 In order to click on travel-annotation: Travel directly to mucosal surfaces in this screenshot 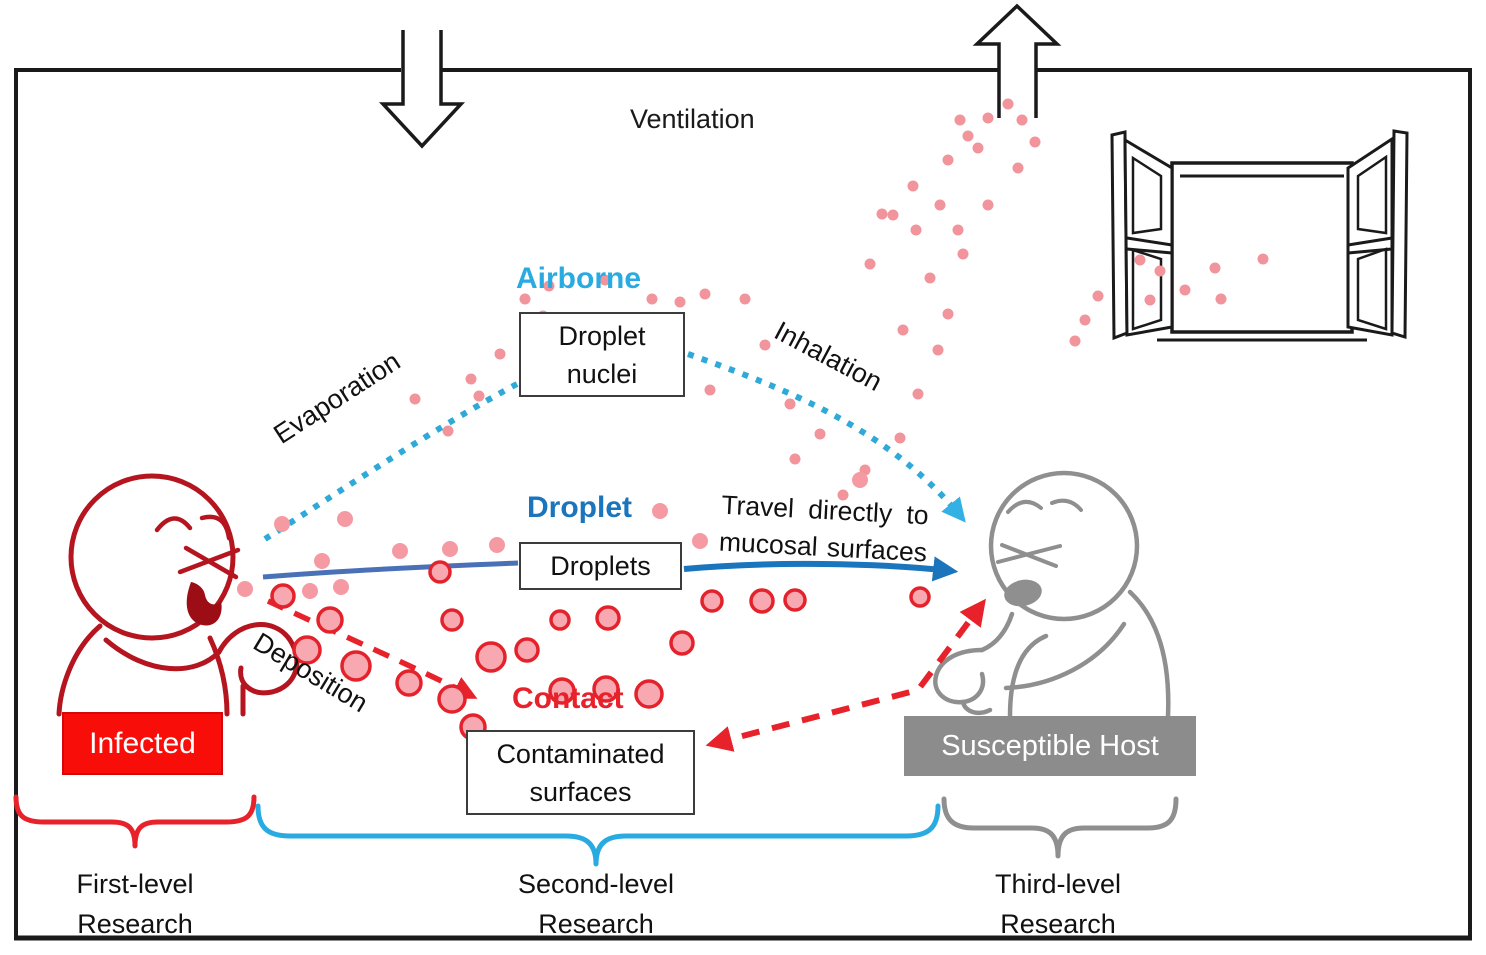, I will do `click(824, 529)`.